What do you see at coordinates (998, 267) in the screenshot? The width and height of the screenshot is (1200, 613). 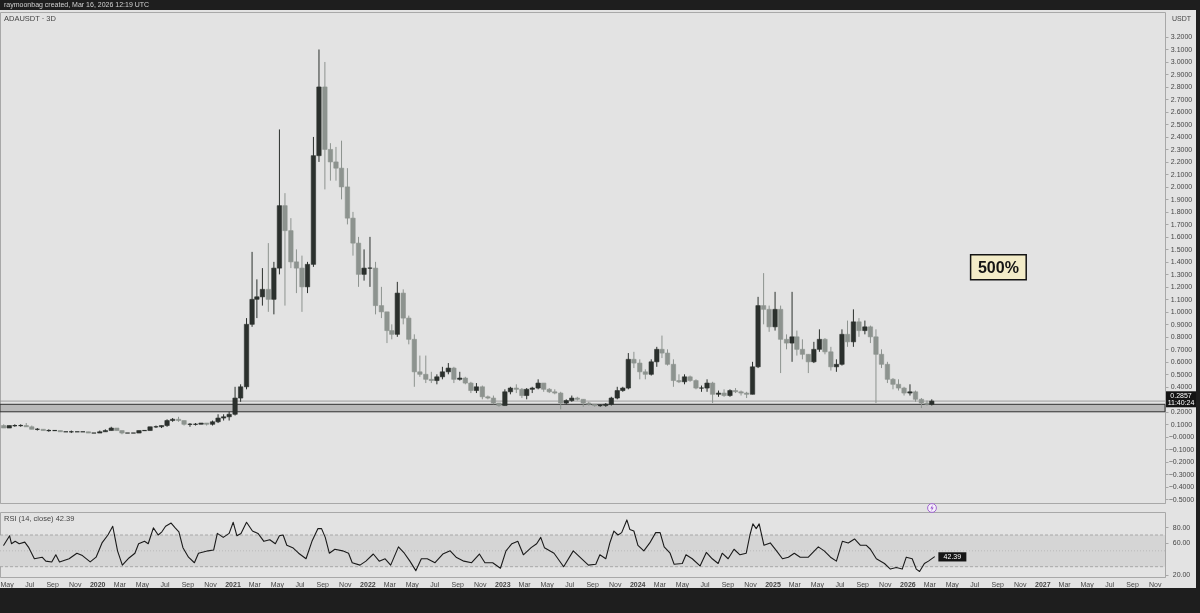 I see `annotation: 500%` at bounding box center [998, 267].